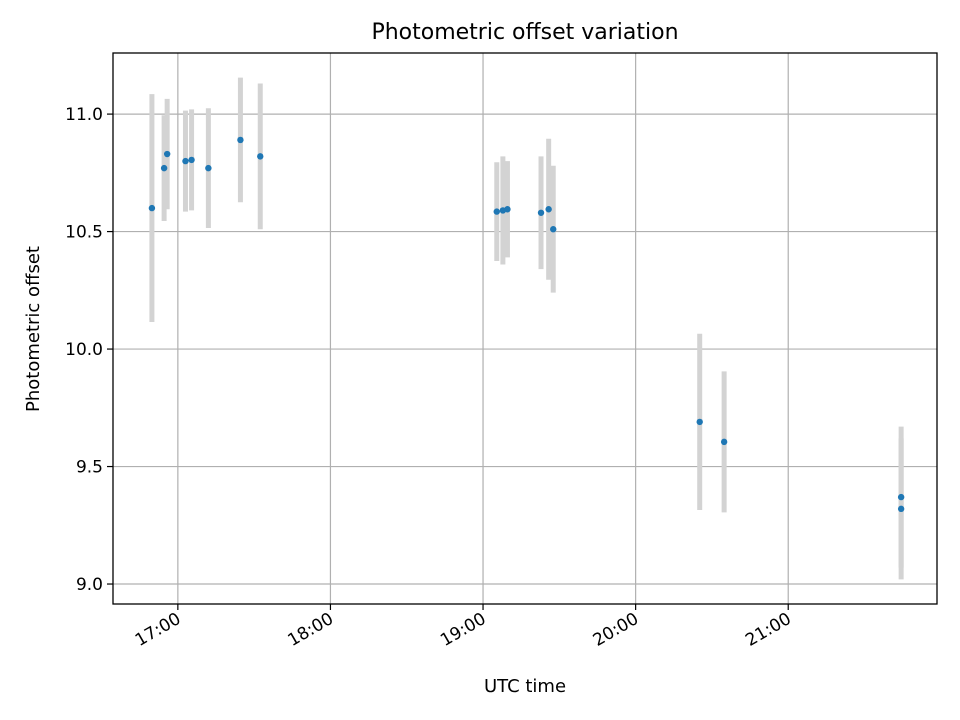  I want to click on chart-title: Photometric offset variation, so click(524, 32).